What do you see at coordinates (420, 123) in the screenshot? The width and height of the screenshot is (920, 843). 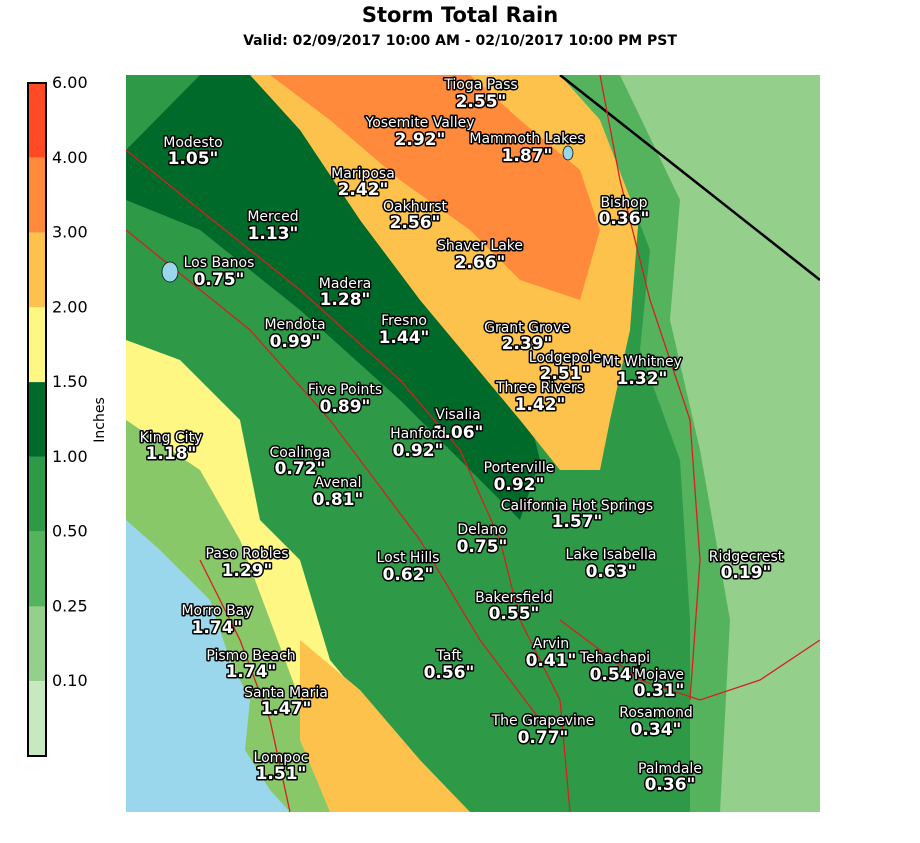 I see `station-name: Yosemite Valley` at bounding box center [420, 123].